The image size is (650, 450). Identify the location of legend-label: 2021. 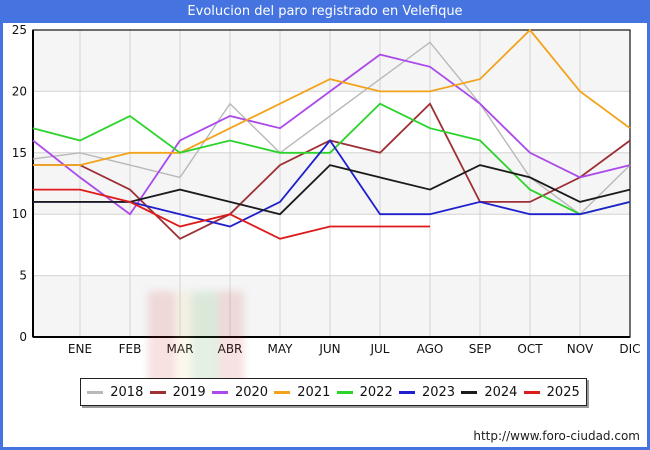
(314, 392).